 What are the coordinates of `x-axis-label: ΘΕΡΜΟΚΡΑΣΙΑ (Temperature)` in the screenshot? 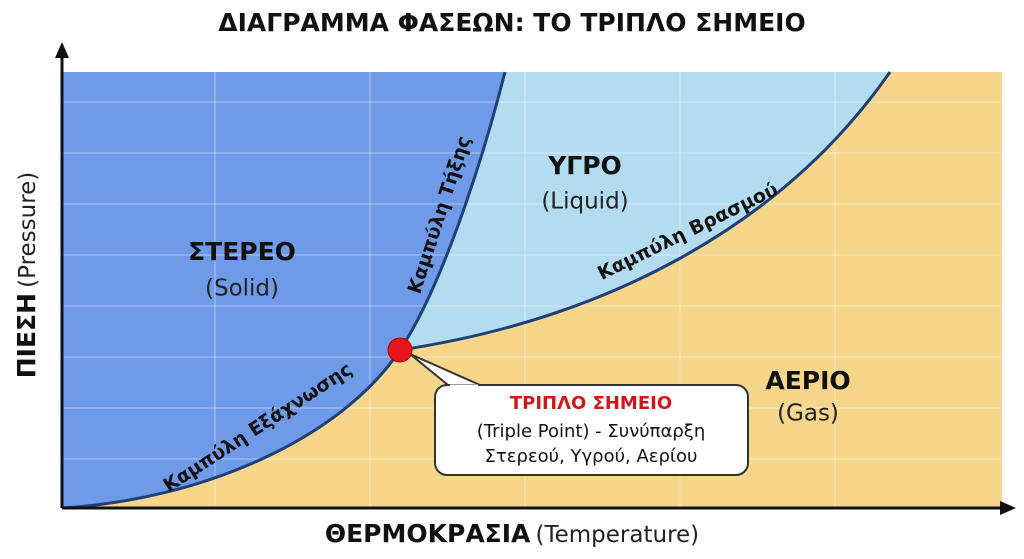 It's located at (512, 533).